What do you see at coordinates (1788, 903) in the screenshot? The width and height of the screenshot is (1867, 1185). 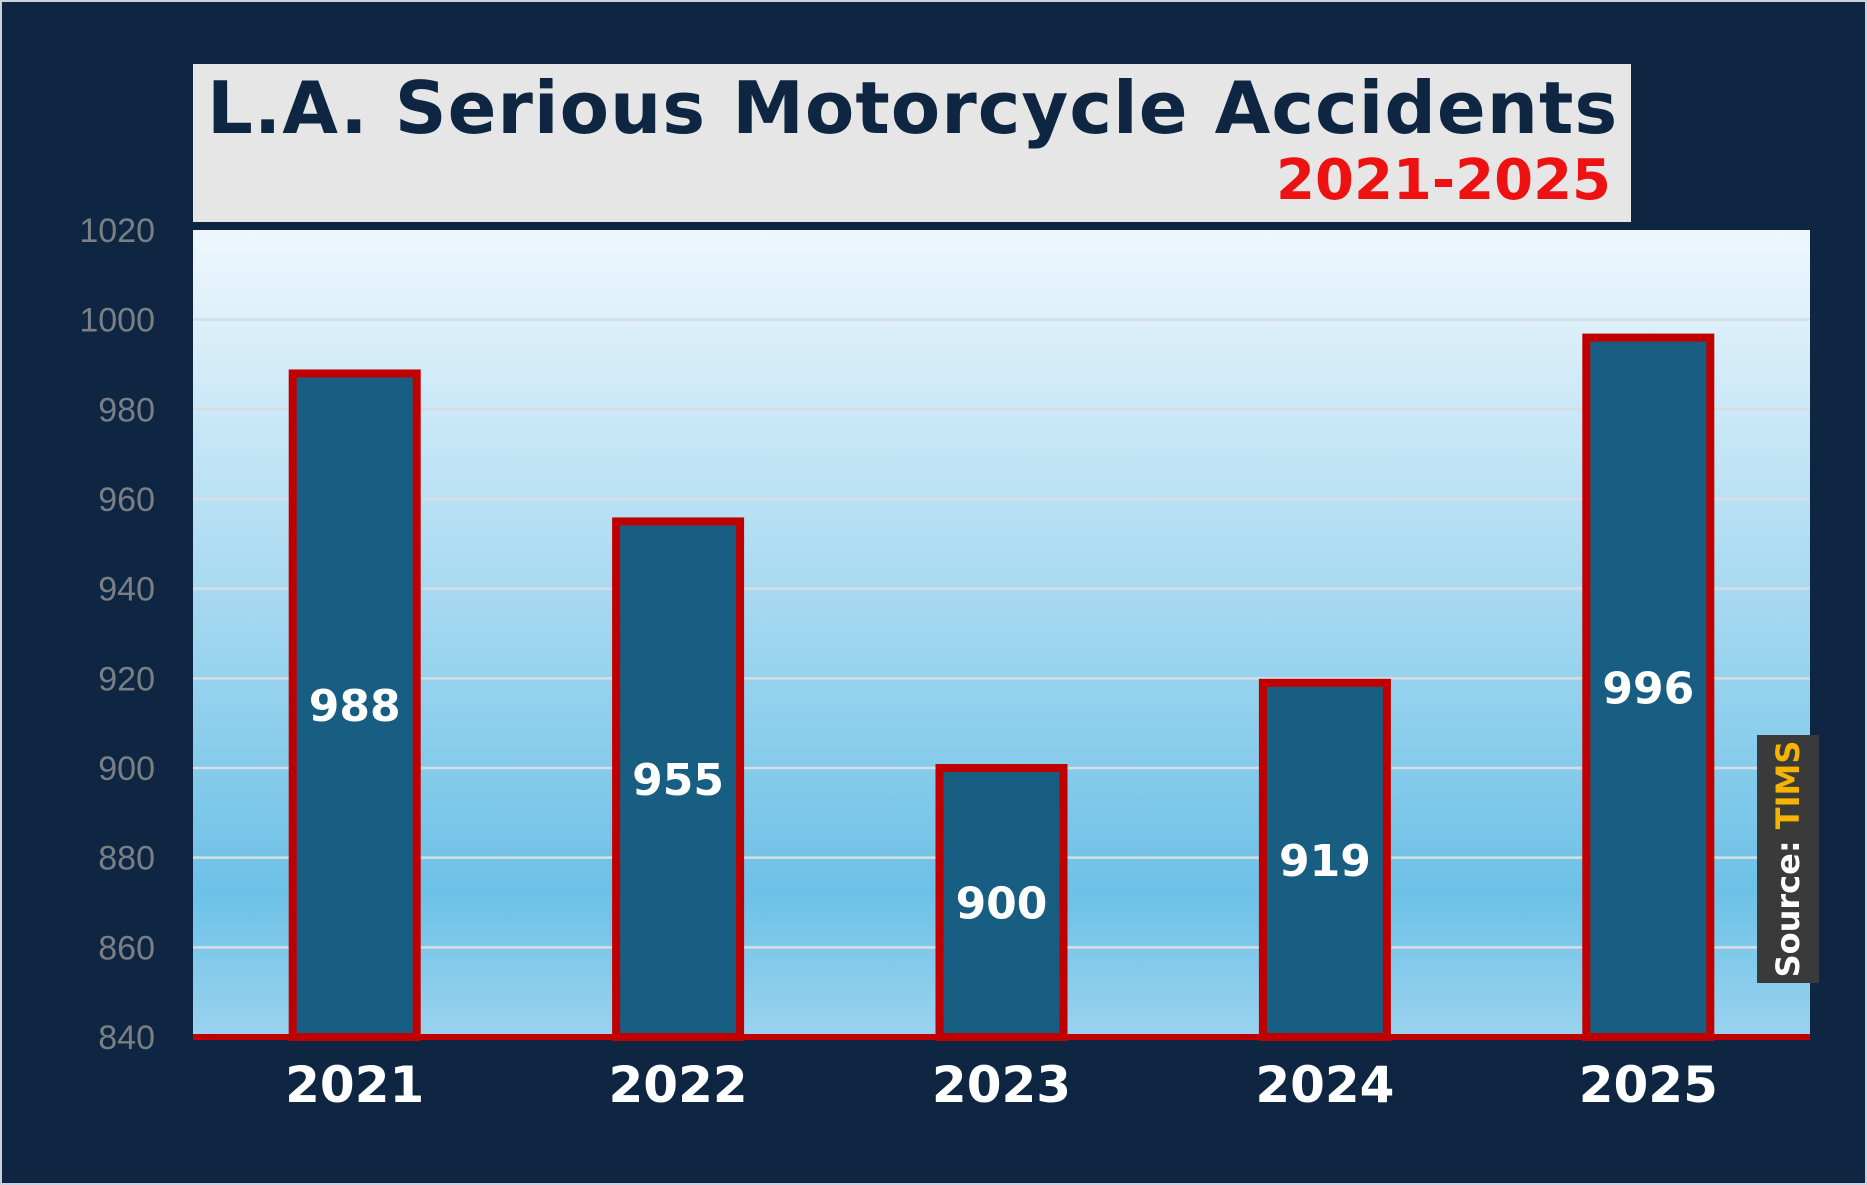 I see `source-label: Source:` at bounding box center [1788, 903].